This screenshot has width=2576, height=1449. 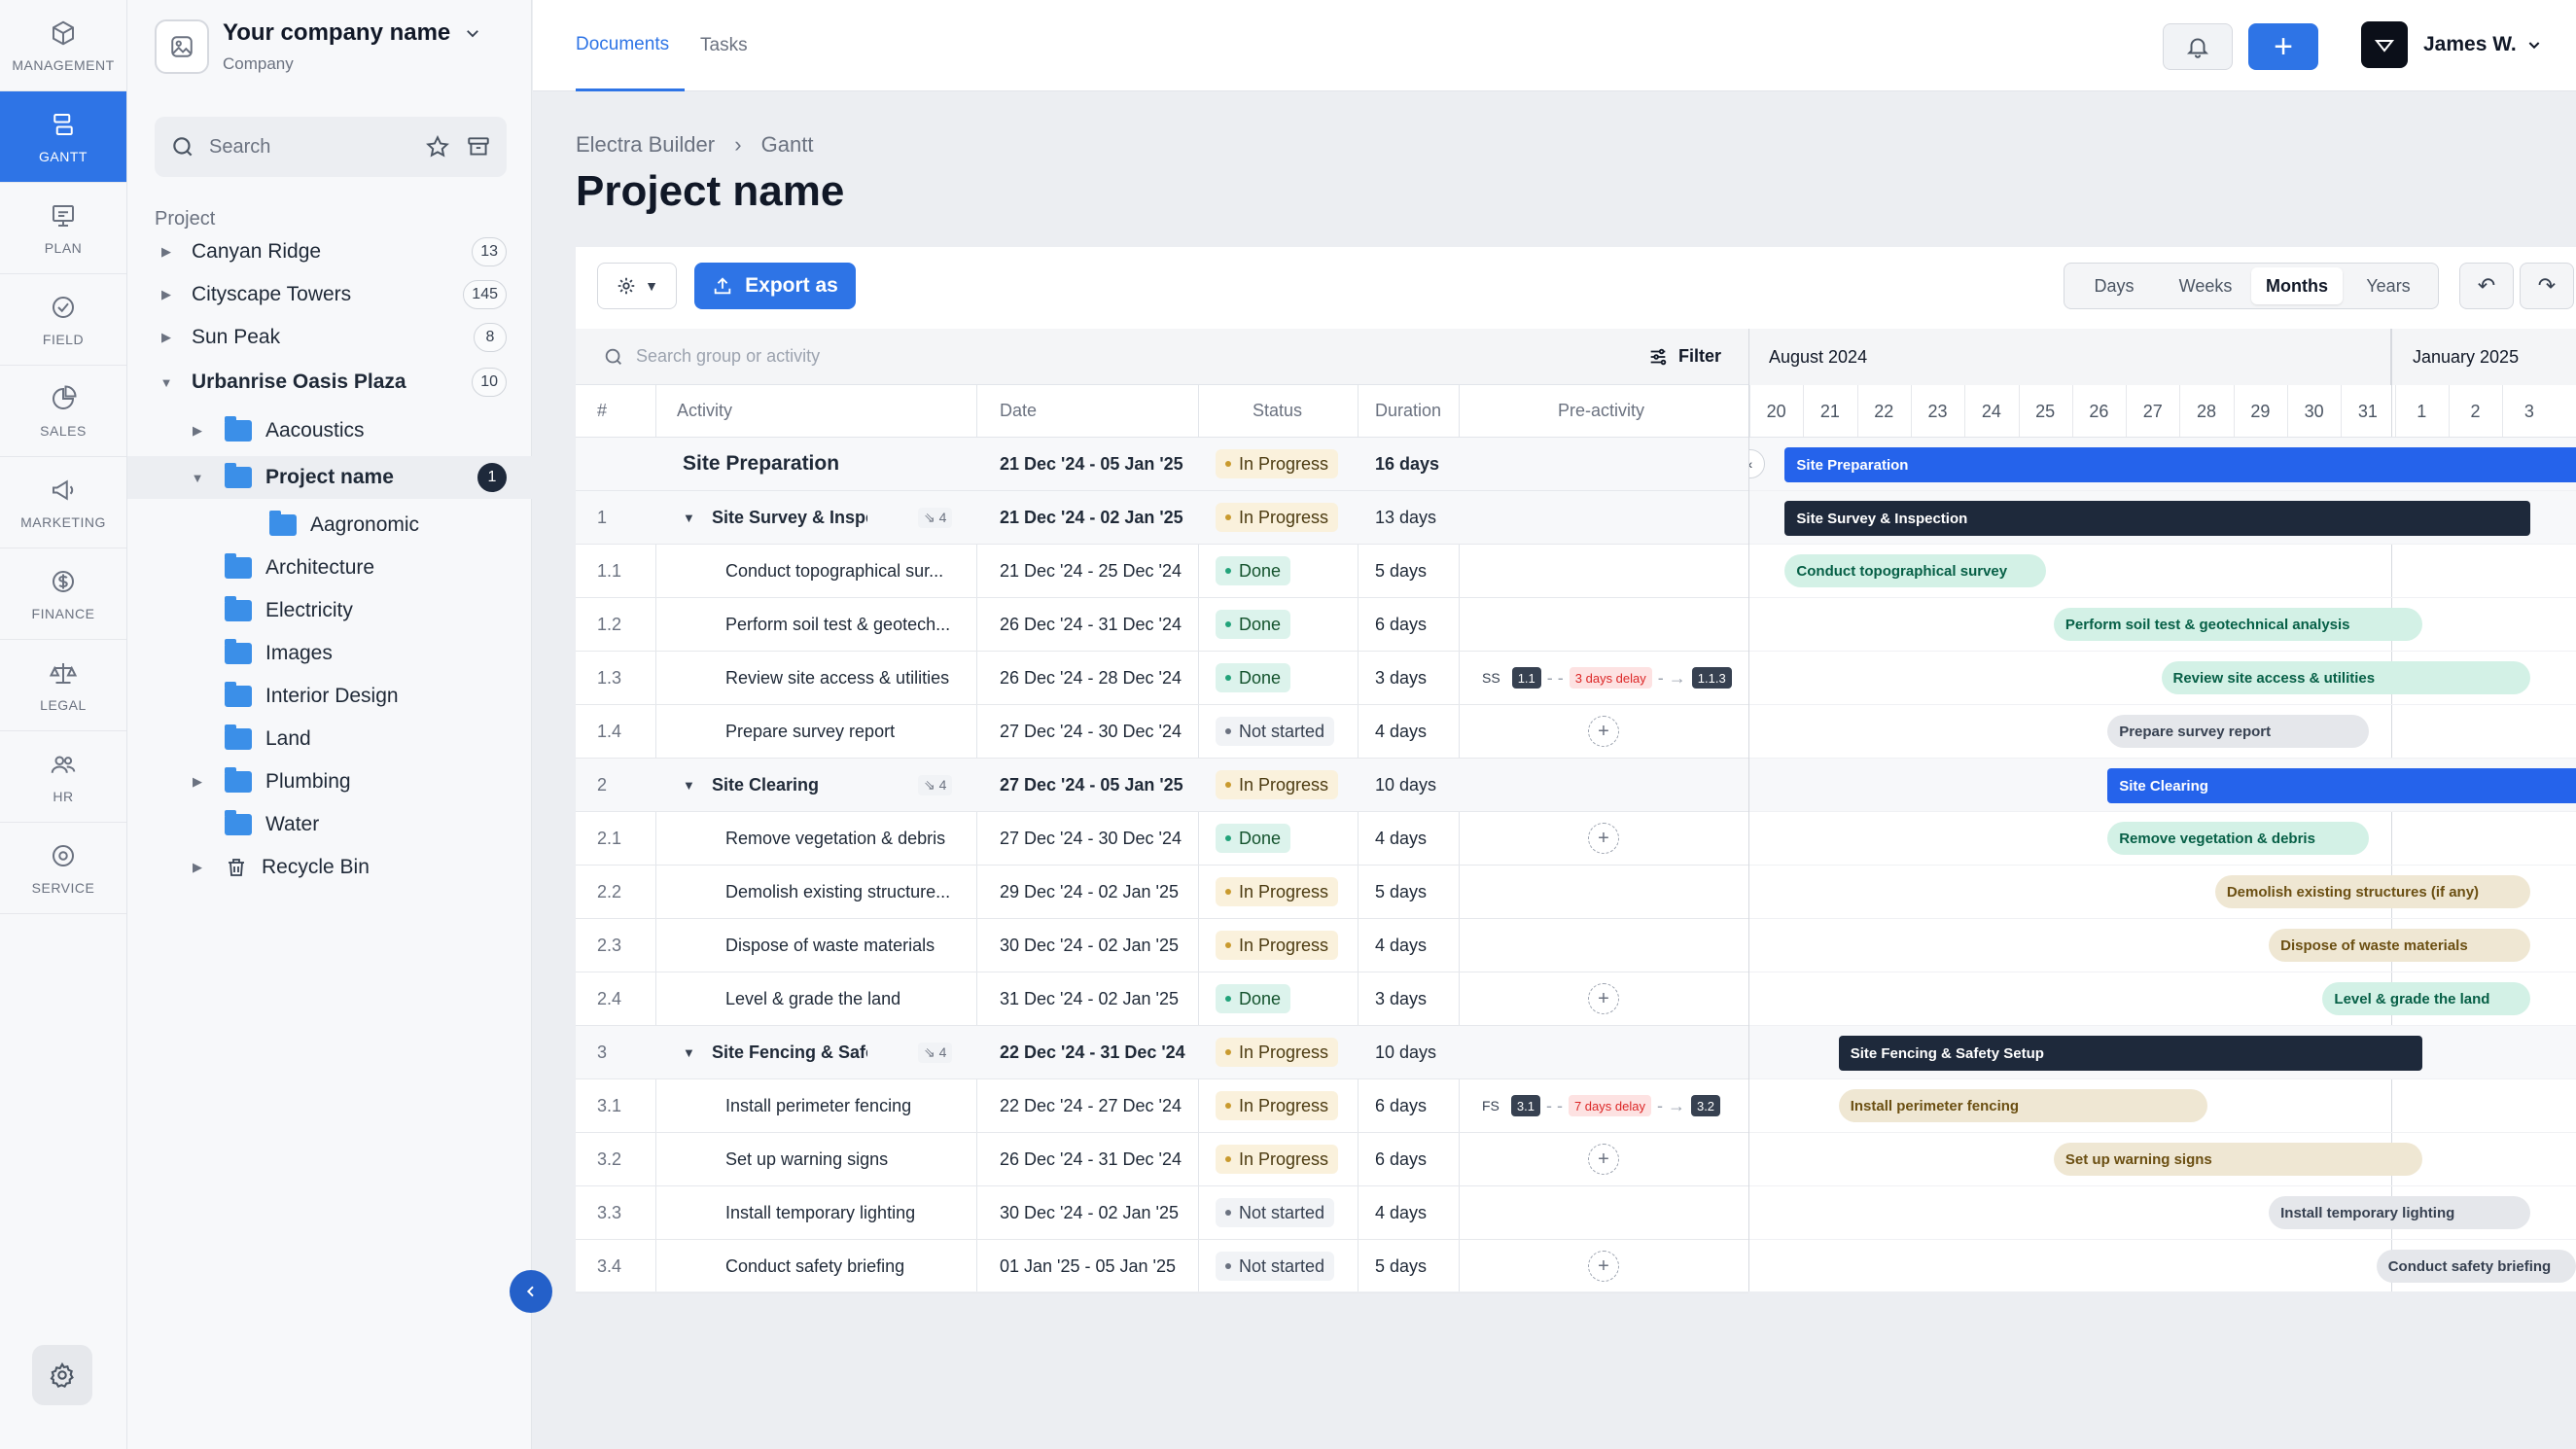 I want to click on gantt-bar: Level & grade the land, so click(x=2426, y=998).